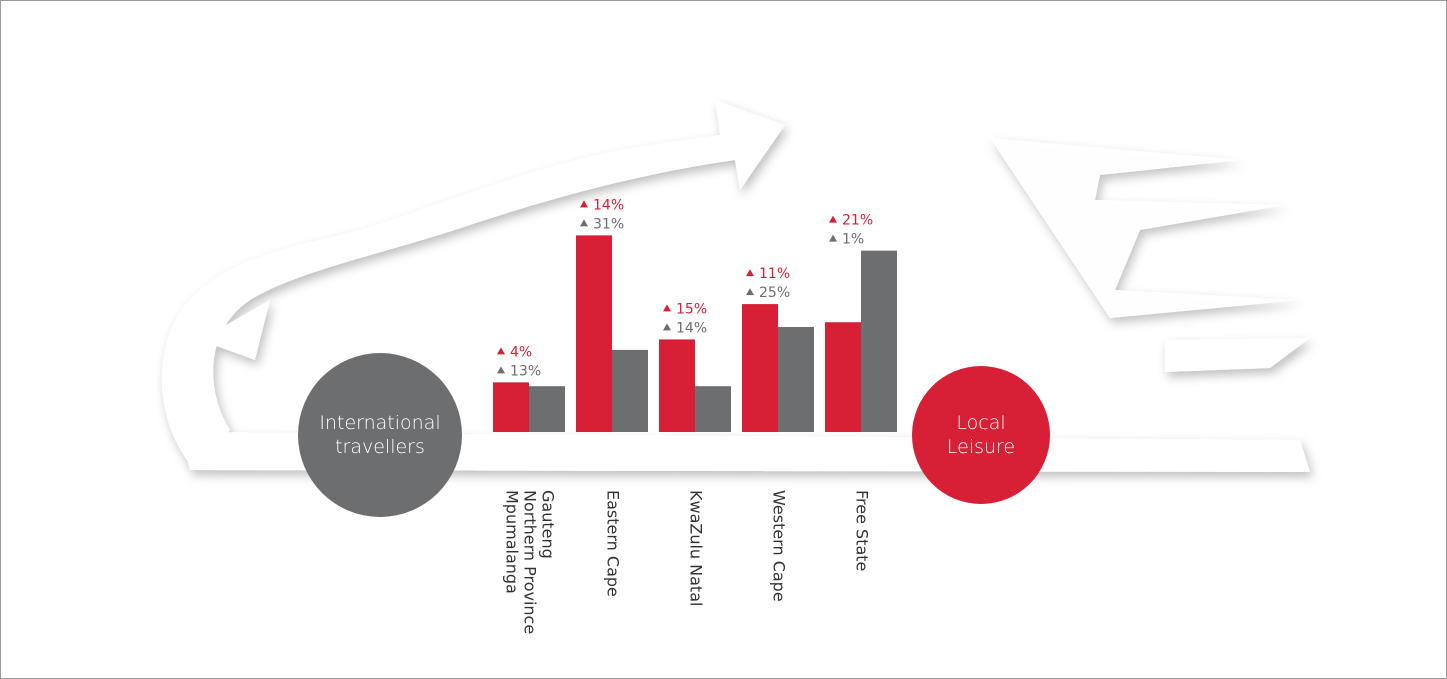  I want to click on category-label: Mpumalanga, so click(512, 542).